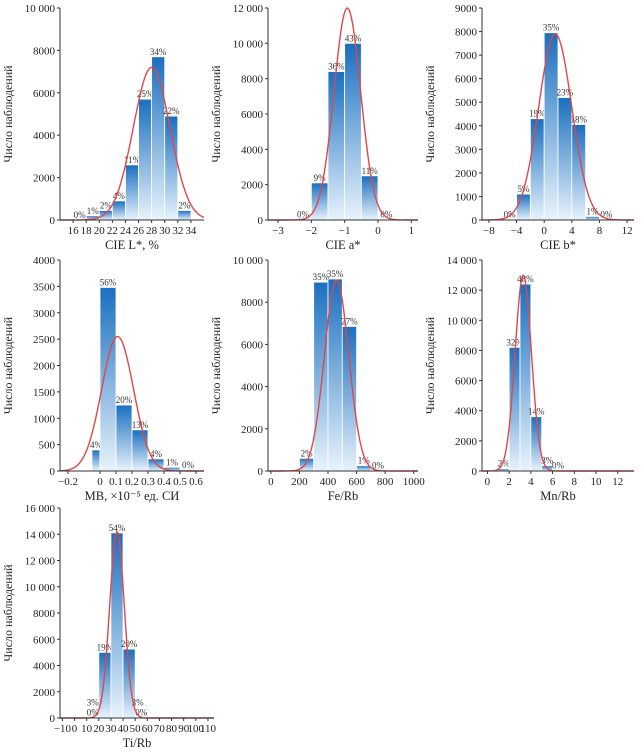 The width and height of the screenshot is (644, 753). I want to click on bar-percent-label: 48%, so click(525, 279).